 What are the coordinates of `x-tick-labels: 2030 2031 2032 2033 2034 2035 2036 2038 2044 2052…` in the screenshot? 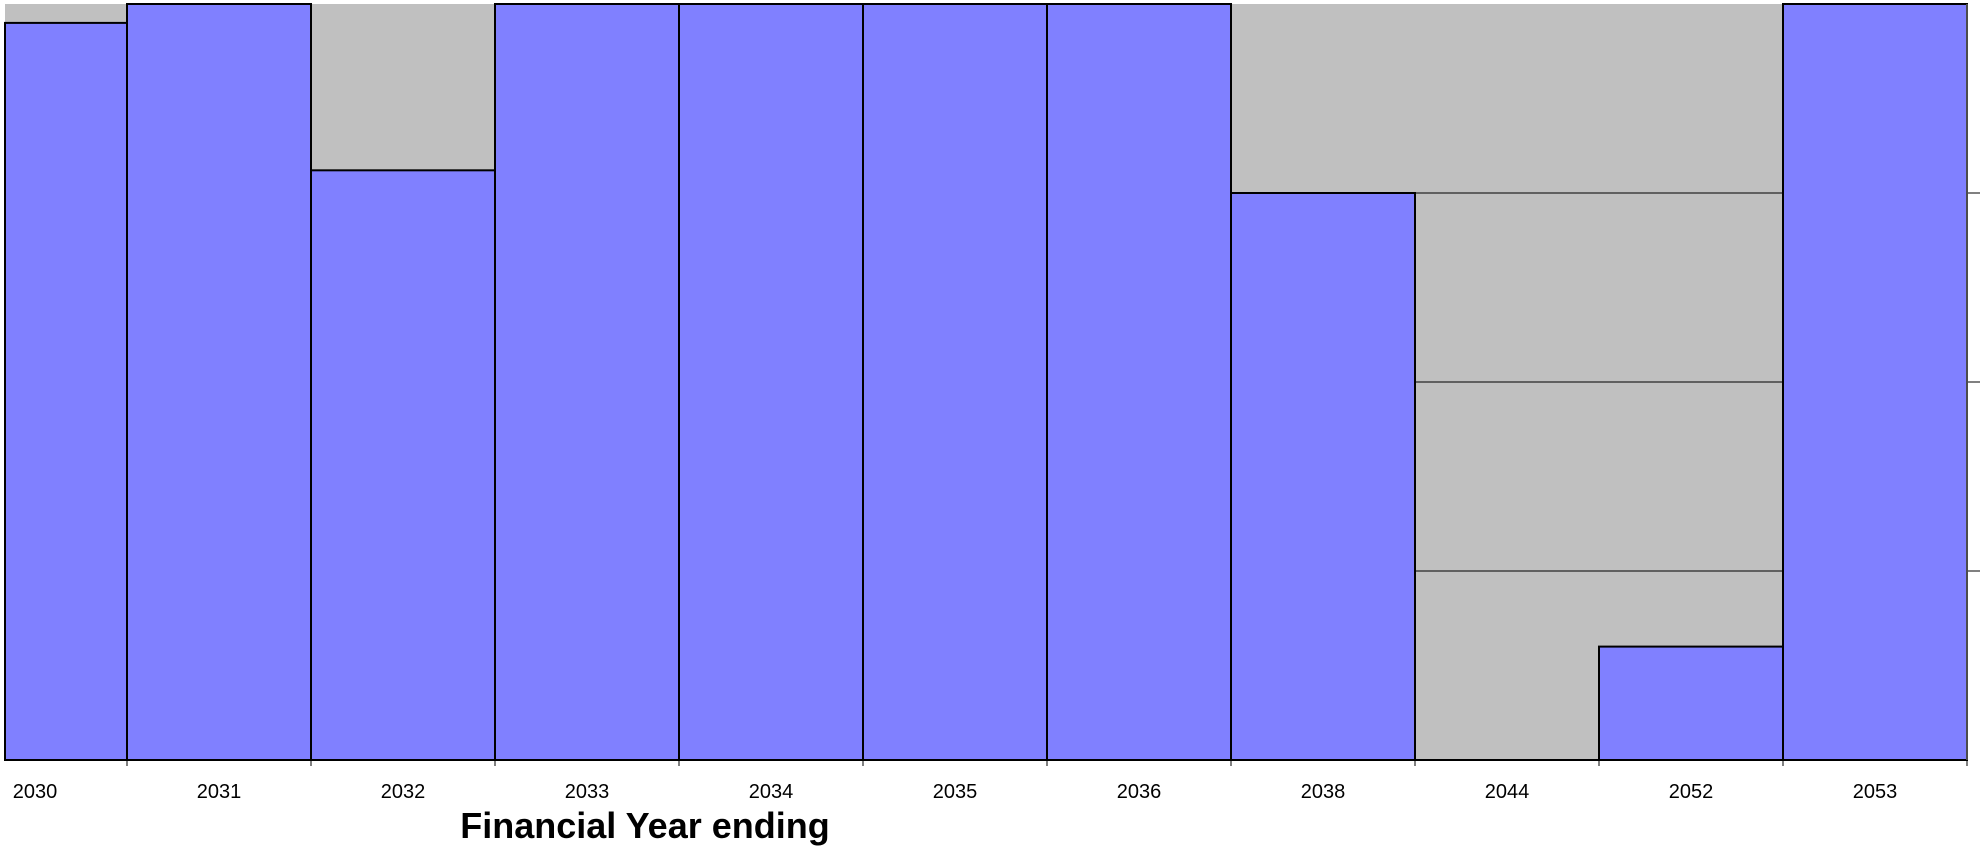 It's located at (955, 792).